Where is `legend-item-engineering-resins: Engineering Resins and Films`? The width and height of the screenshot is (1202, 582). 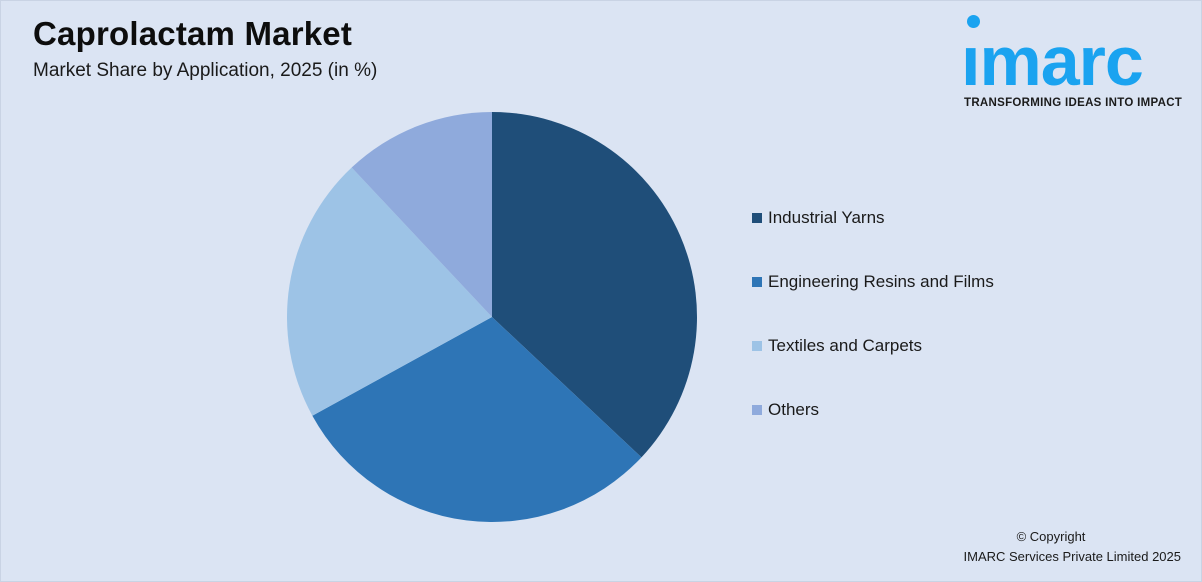 legend-item-engineering-resins: Engineering Resins and Films is located at coordinates (873, 282).